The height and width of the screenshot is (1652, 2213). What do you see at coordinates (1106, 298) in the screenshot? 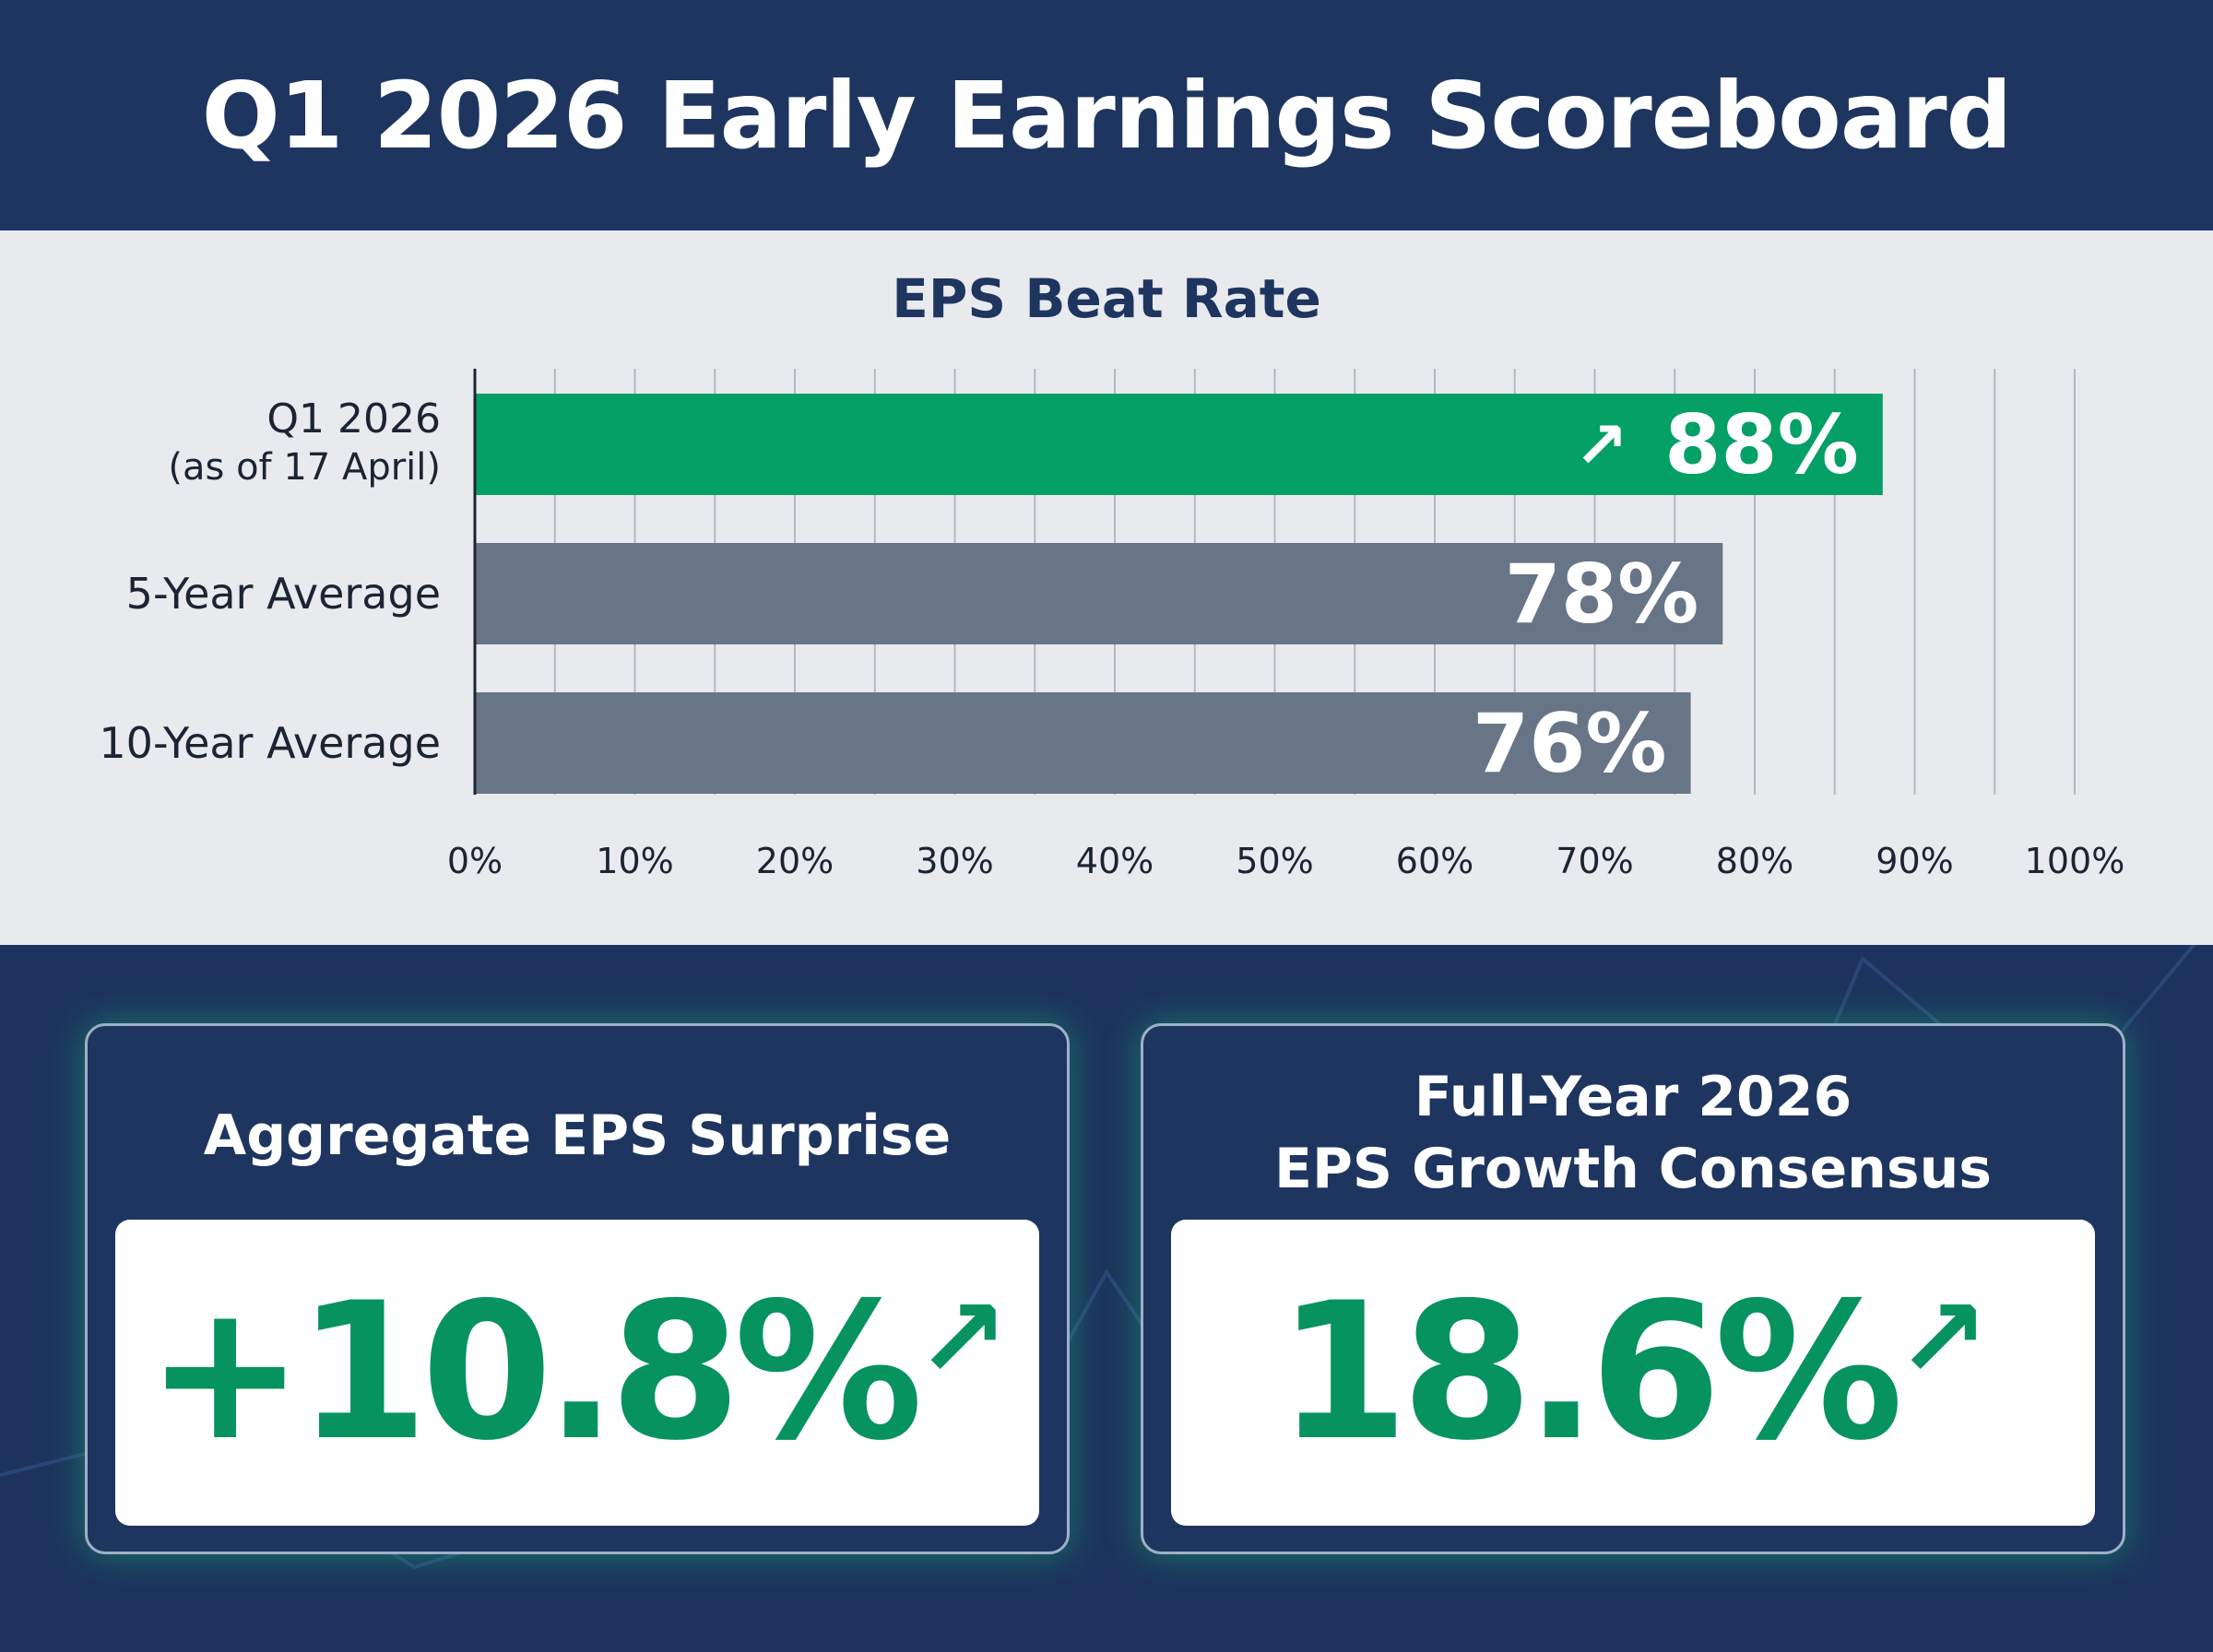
I see `chart-title: EPS Beat Rate` at bounding box center [1106, 298].